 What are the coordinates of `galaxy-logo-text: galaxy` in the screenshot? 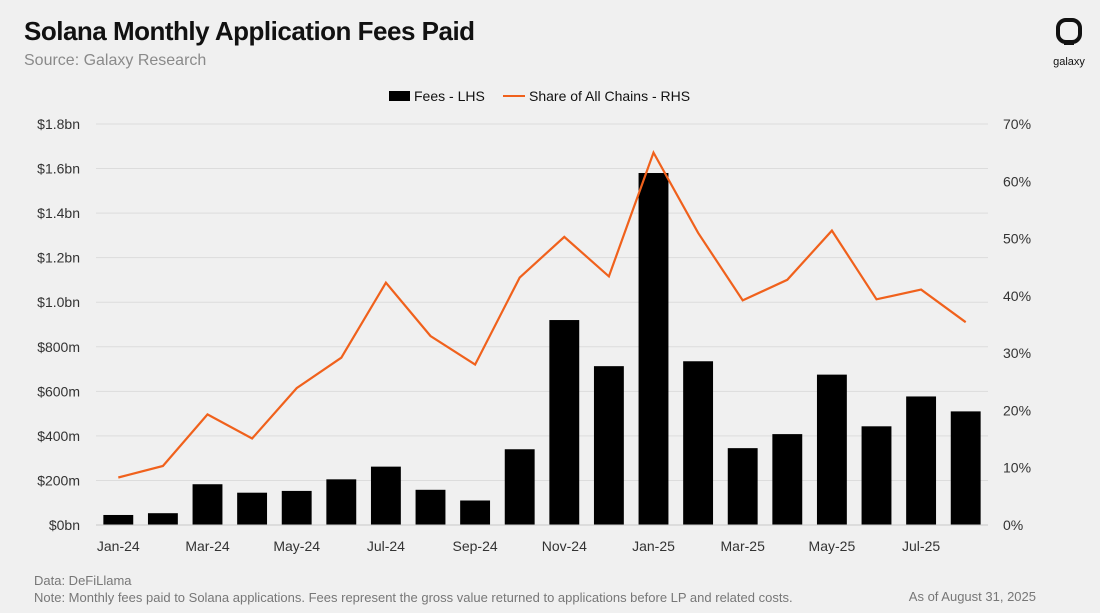 It's located at (1069, 62).